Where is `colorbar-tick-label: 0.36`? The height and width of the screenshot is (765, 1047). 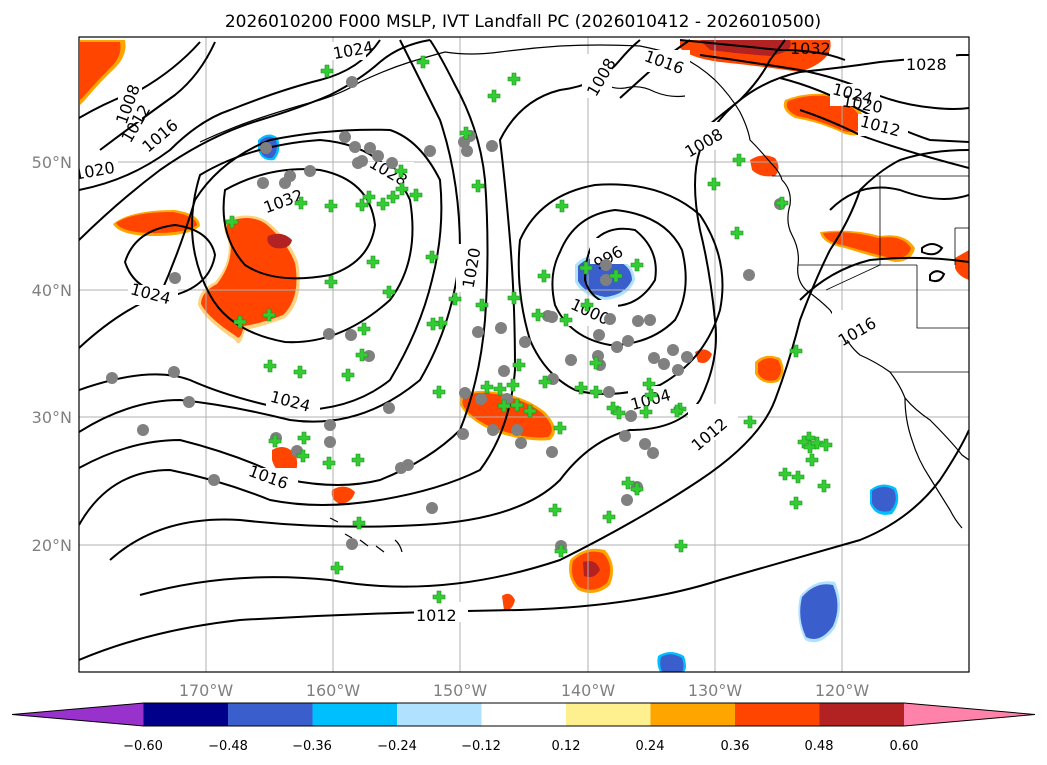
colorbar-tick-label: 0.36 is located at coordinates (735, 746).